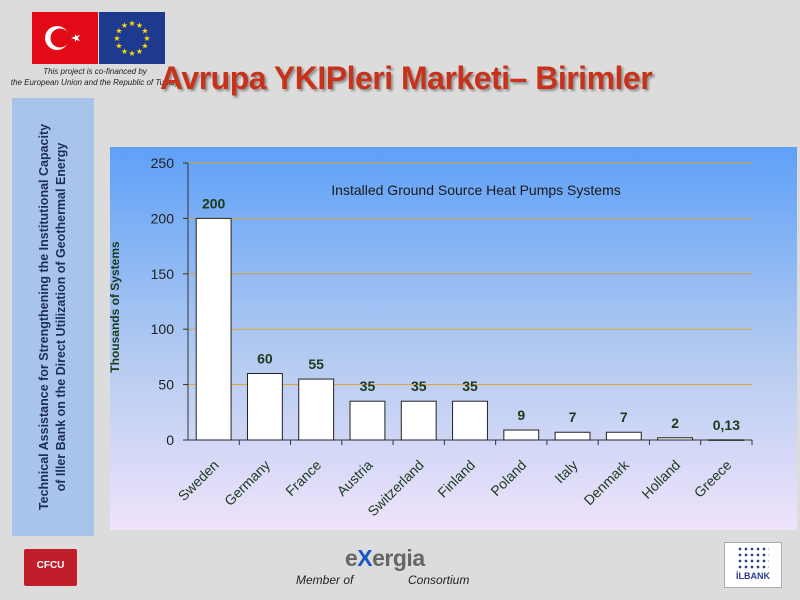 The height and width of the screenshot is (600, 800). What do you see at coordinates (65, 38) in the screenshot?
I see `turkey-flag-icon` at bounding box center [65, 38].